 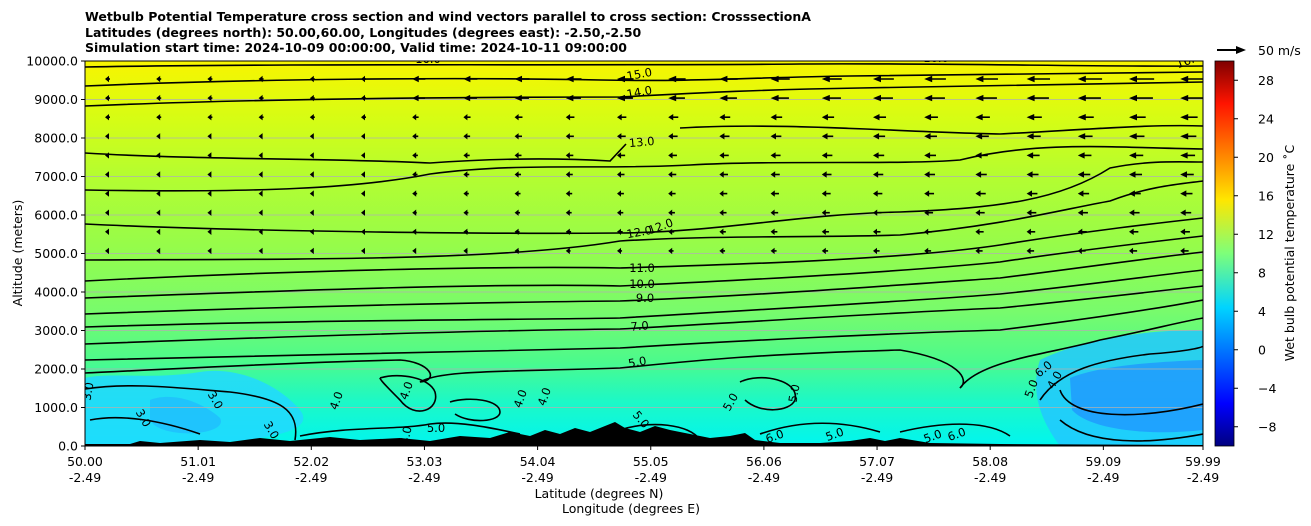 What do you see at coordinates (425, 461) in the screenshot?
I see `x-tick-label-lat: 53.03` at bounding box center [425, 461].